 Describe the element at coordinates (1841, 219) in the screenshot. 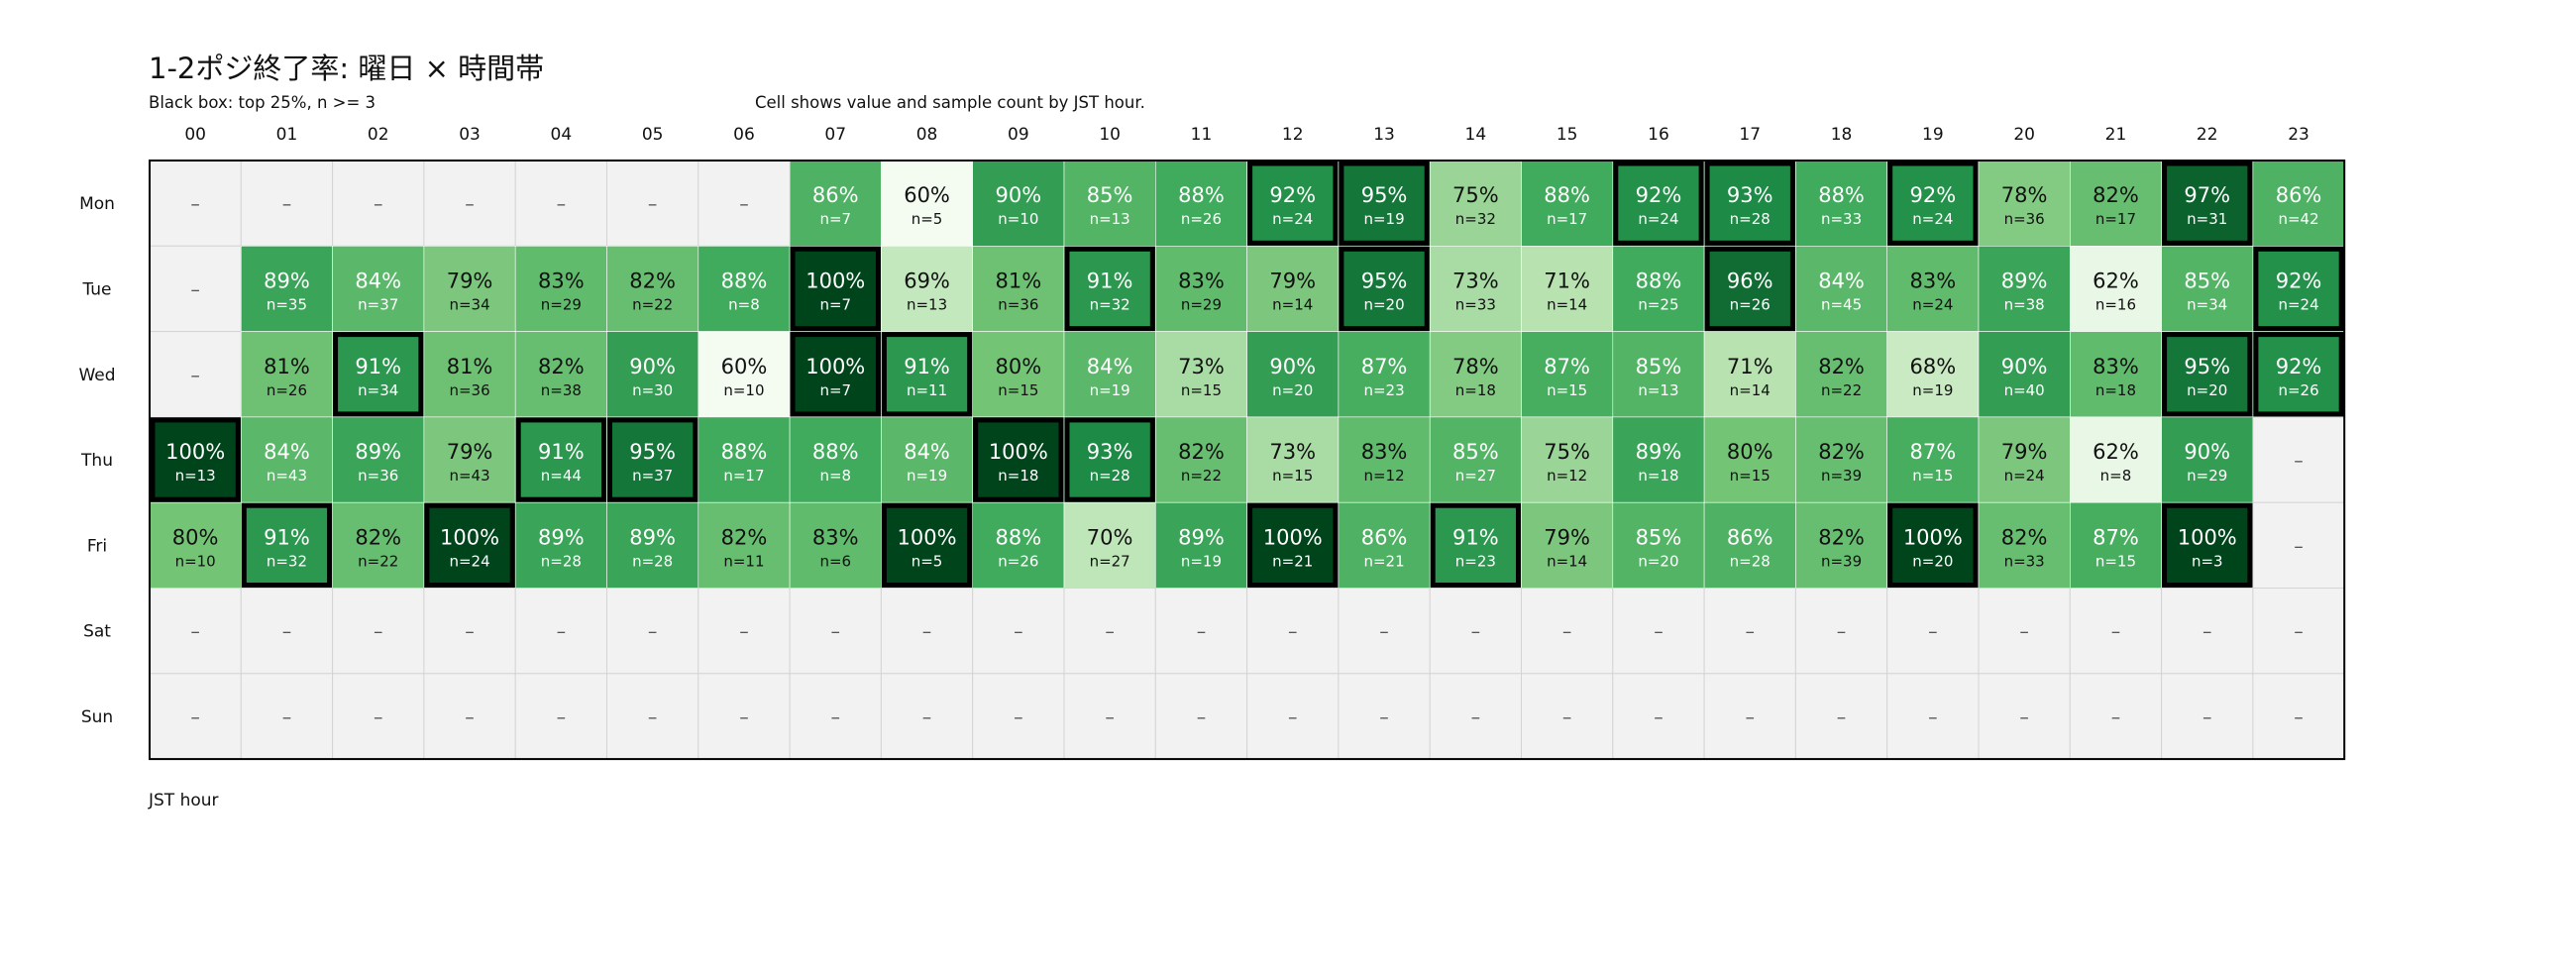

I see `cell-count-label: n=33` at that location.